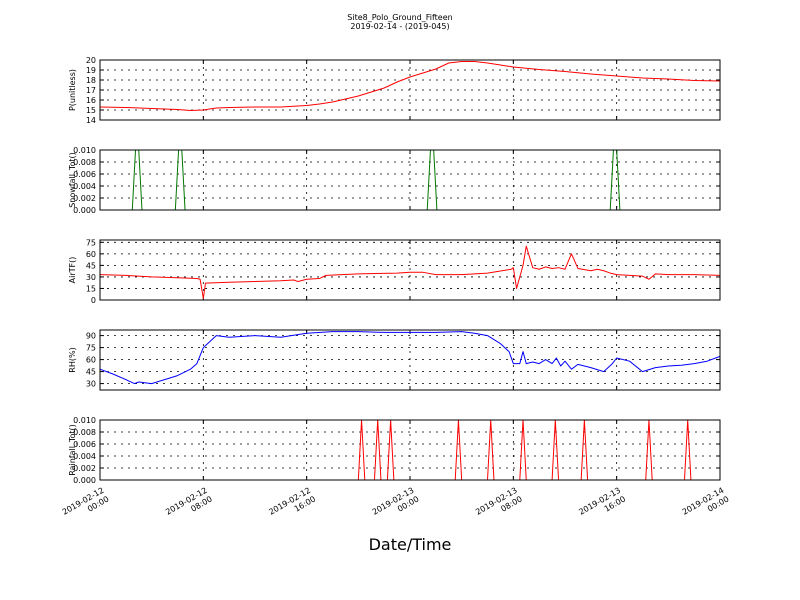  I want to click on y-tick-label: 20, so click(91, 60).